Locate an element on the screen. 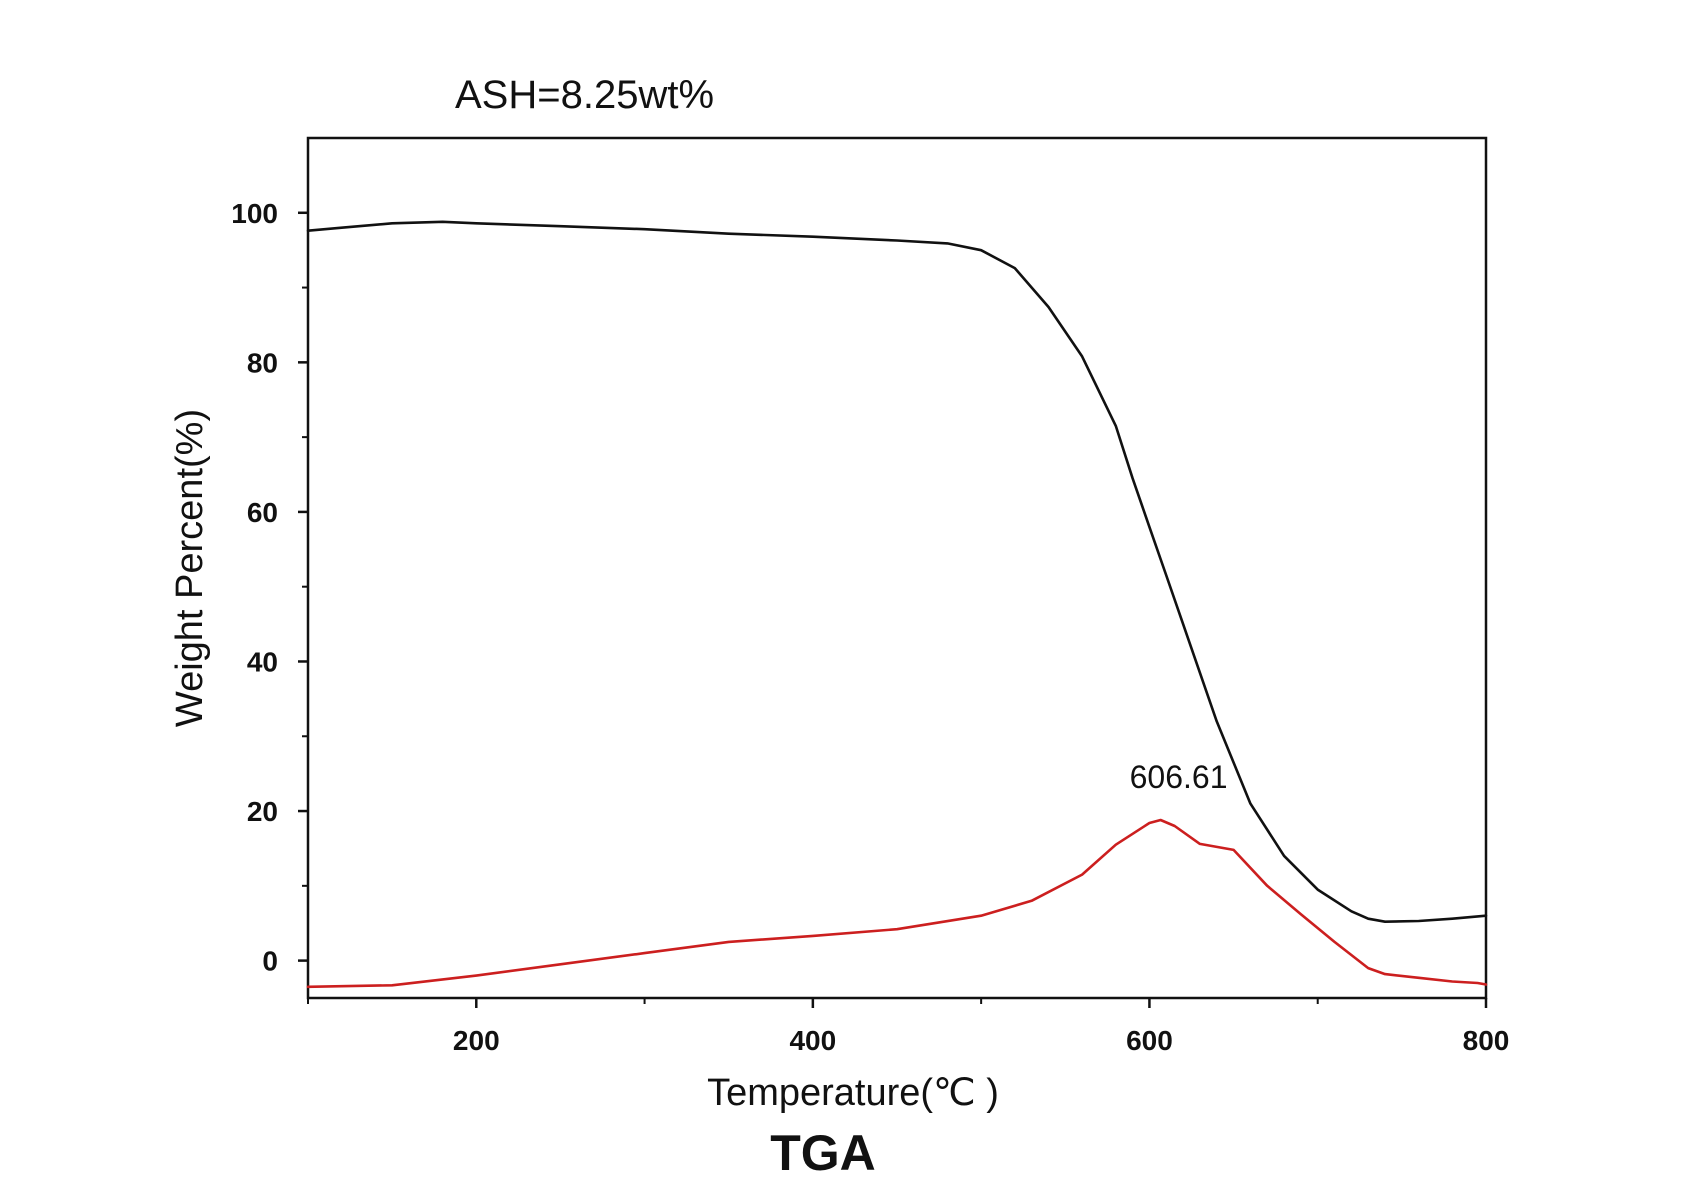 This screenshot has height=1184, width=1706. chart-title: TGA is located at coordinates (823, 1153).